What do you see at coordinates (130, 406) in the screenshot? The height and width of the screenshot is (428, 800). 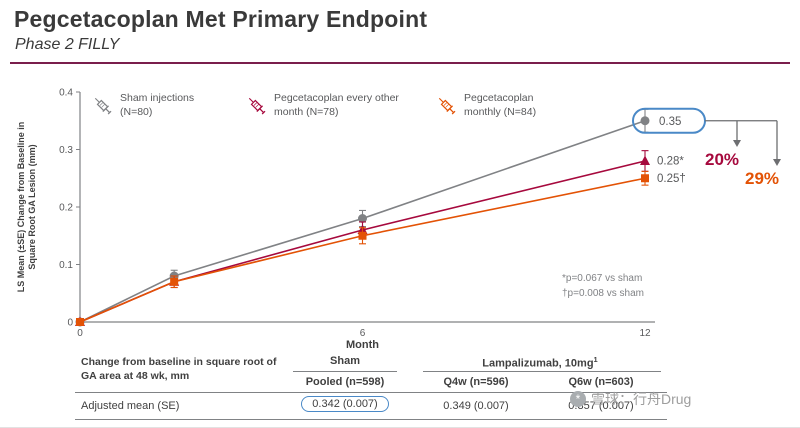 I see `table-row-label: Adjusted mean (SE)` at bounding box center [130, 406].